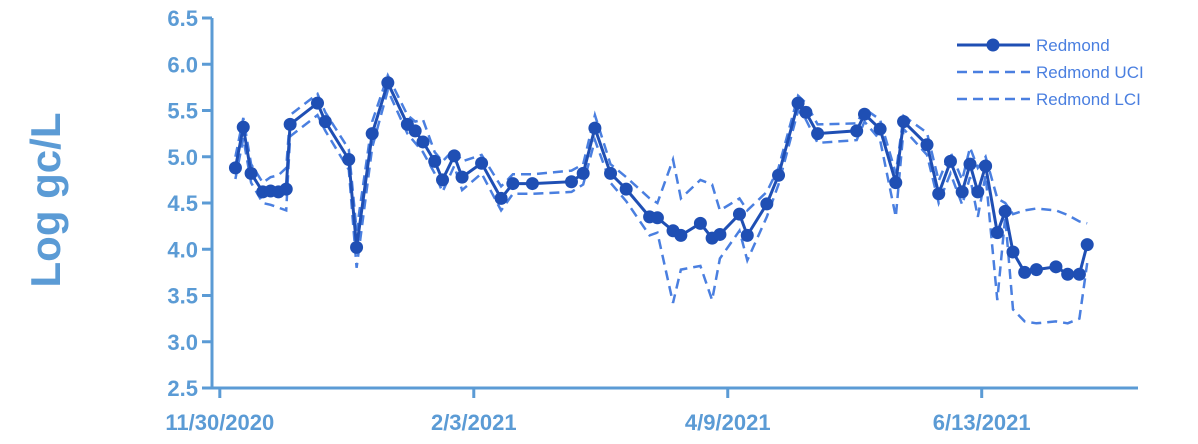 The image size is (1198, 444). What do you see at coordinates (993, 45) in the screenshot?
I see `legend-marker` at bounding box center [993, 45].